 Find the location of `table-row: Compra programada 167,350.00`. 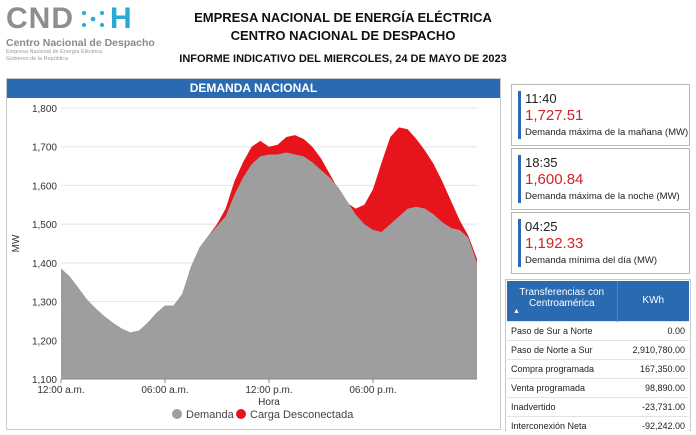

table-row: Compra programada 167,350.00 is located at coordinates (598, 368).